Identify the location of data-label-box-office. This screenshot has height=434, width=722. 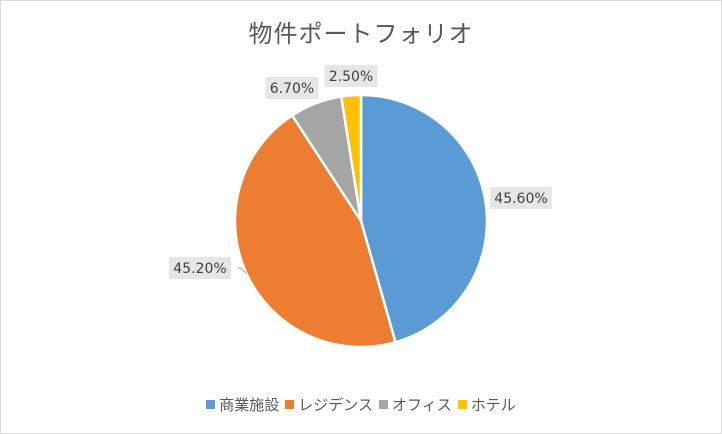
(292, 88).